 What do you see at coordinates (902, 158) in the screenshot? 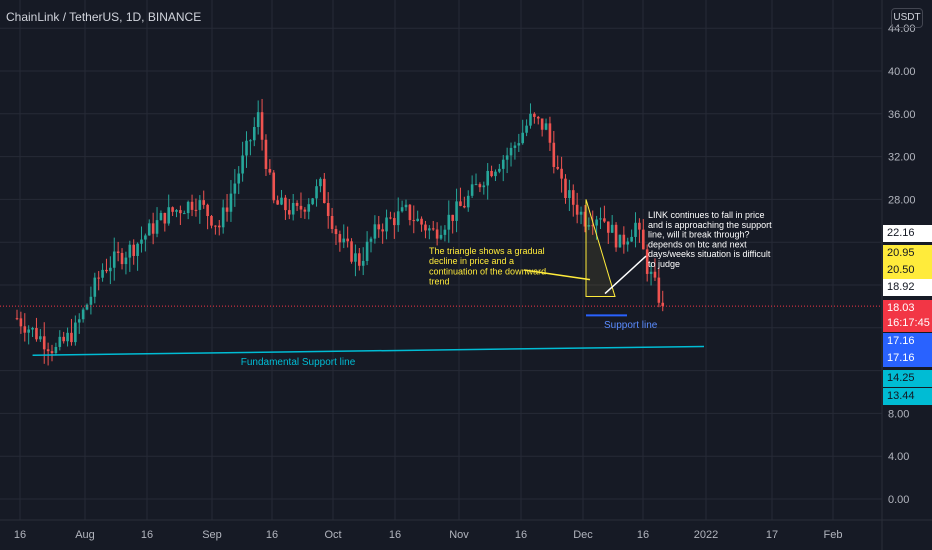
I see `price-axis-label: 32.00` at bounding box center [902, 158].